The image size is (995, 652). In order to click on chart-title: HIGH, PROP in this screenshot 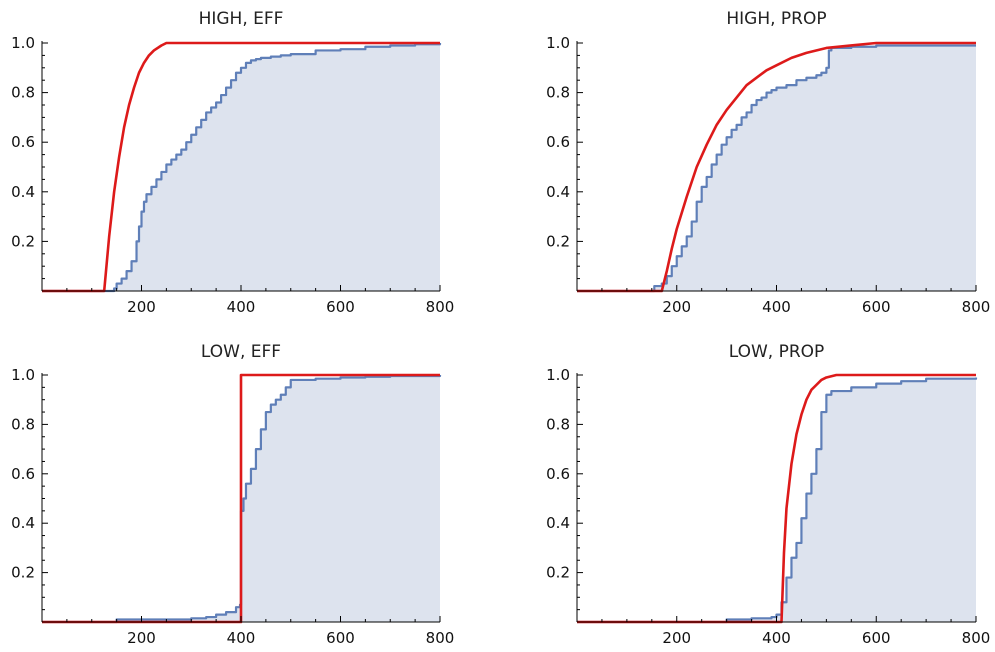, I will do `click(776, 19)`.